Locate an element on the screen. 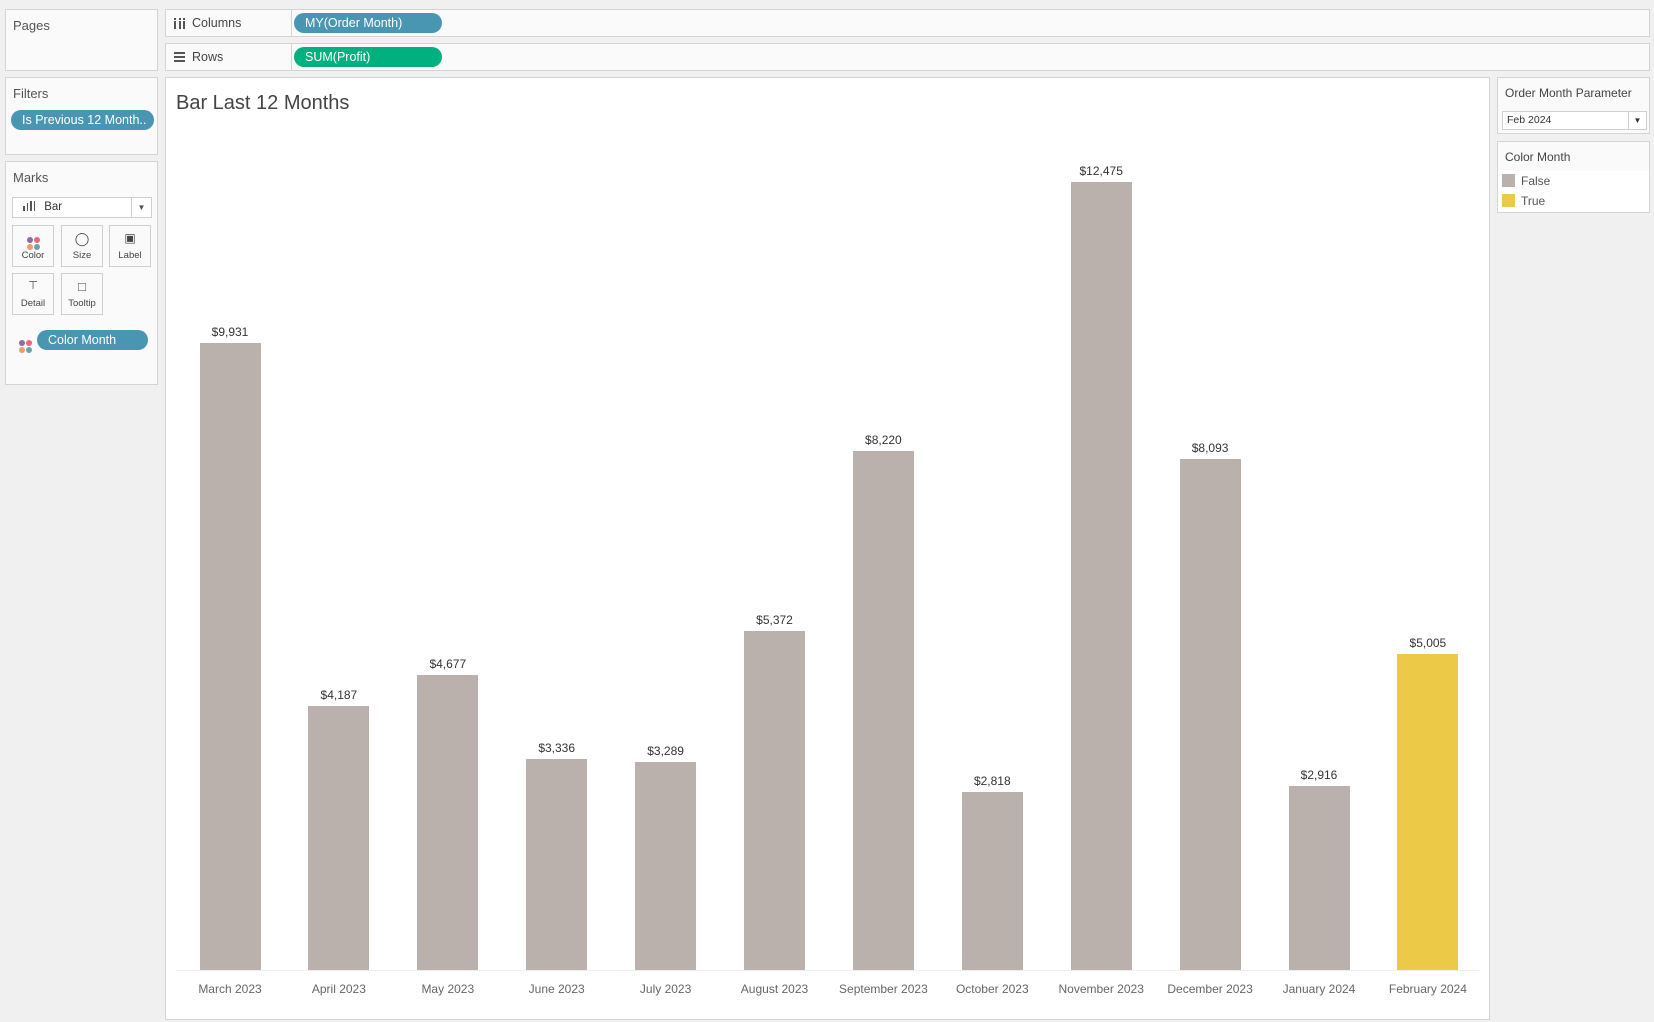 The width and height of the screenshot is (1654, 1022). filters-panel: Filters Is Previous 12 Month.. is located at coordinates (81, 116).